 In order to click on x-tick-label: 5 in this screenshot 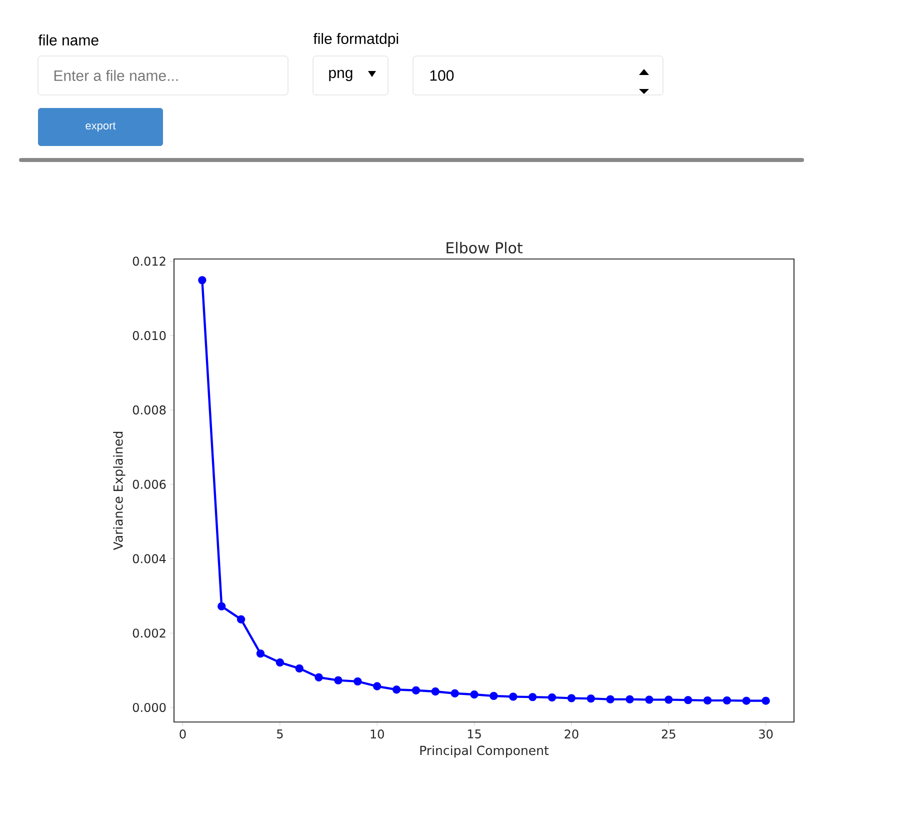, I will do `click(280, 734)`.